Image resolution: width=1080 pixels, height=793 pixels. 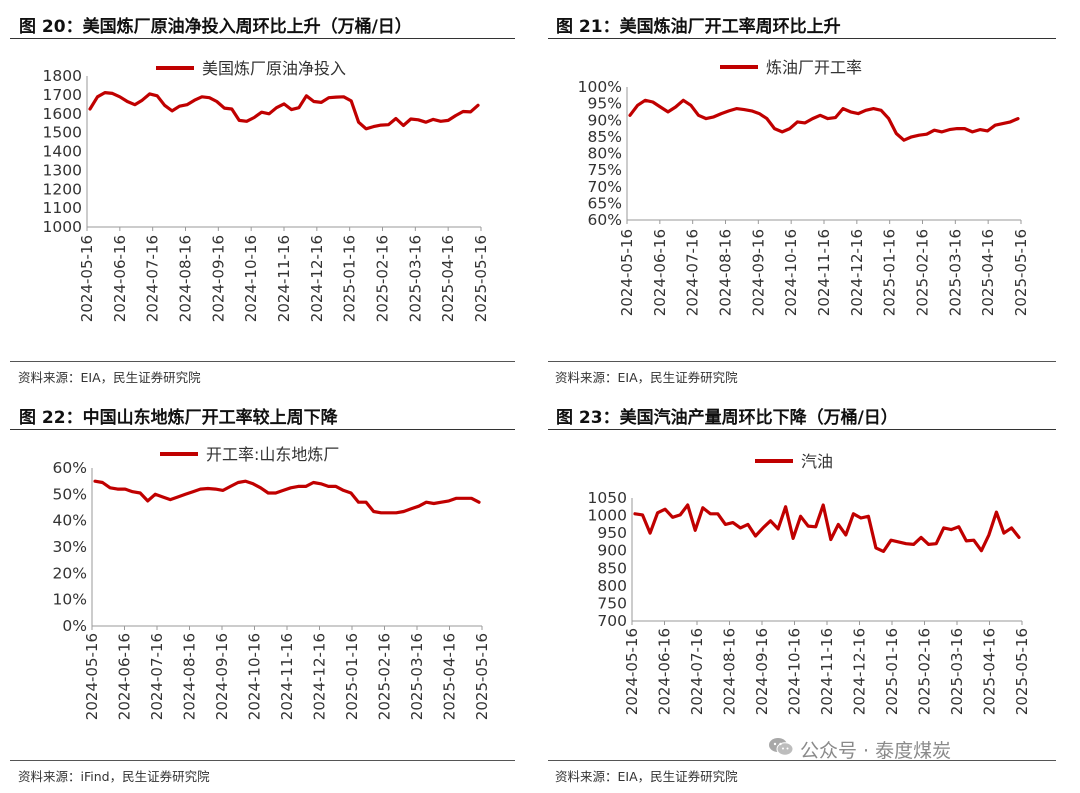 I want to click on y-tick-label: 750, so click(x=612, y=603).